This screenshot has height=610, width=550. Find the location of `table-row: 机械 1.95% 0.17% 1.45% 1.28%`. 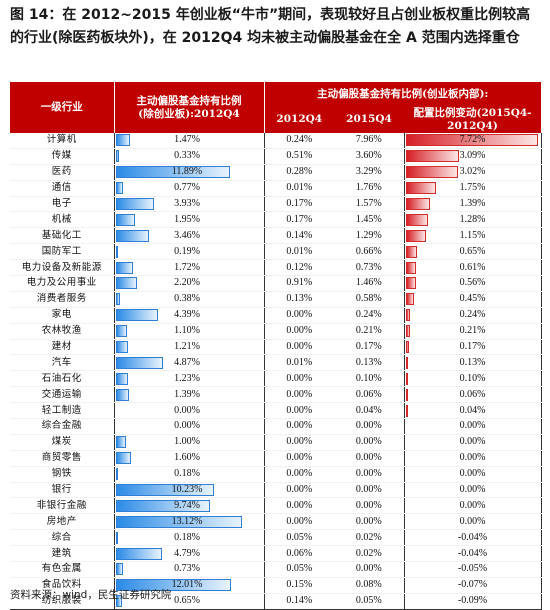

table-row: 机械 1.95% 0.17% 1.45% 1.28% is located at coordinates (276, 220).